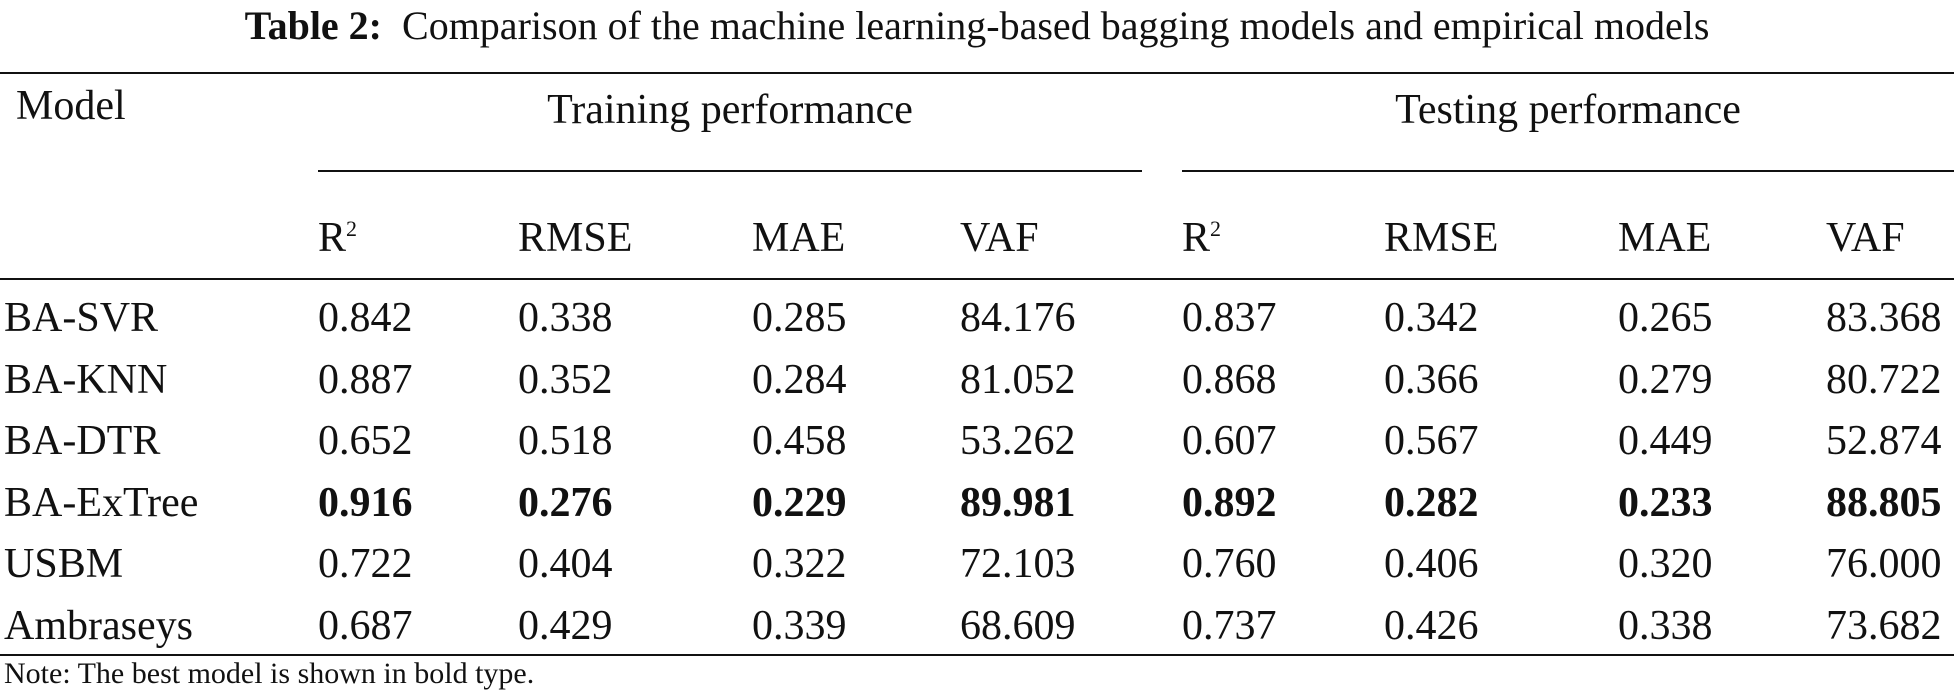 The width and height of the screenshot is (1954, 696). I want to click on row-value-cell: 0.892, so click(1229, 503).